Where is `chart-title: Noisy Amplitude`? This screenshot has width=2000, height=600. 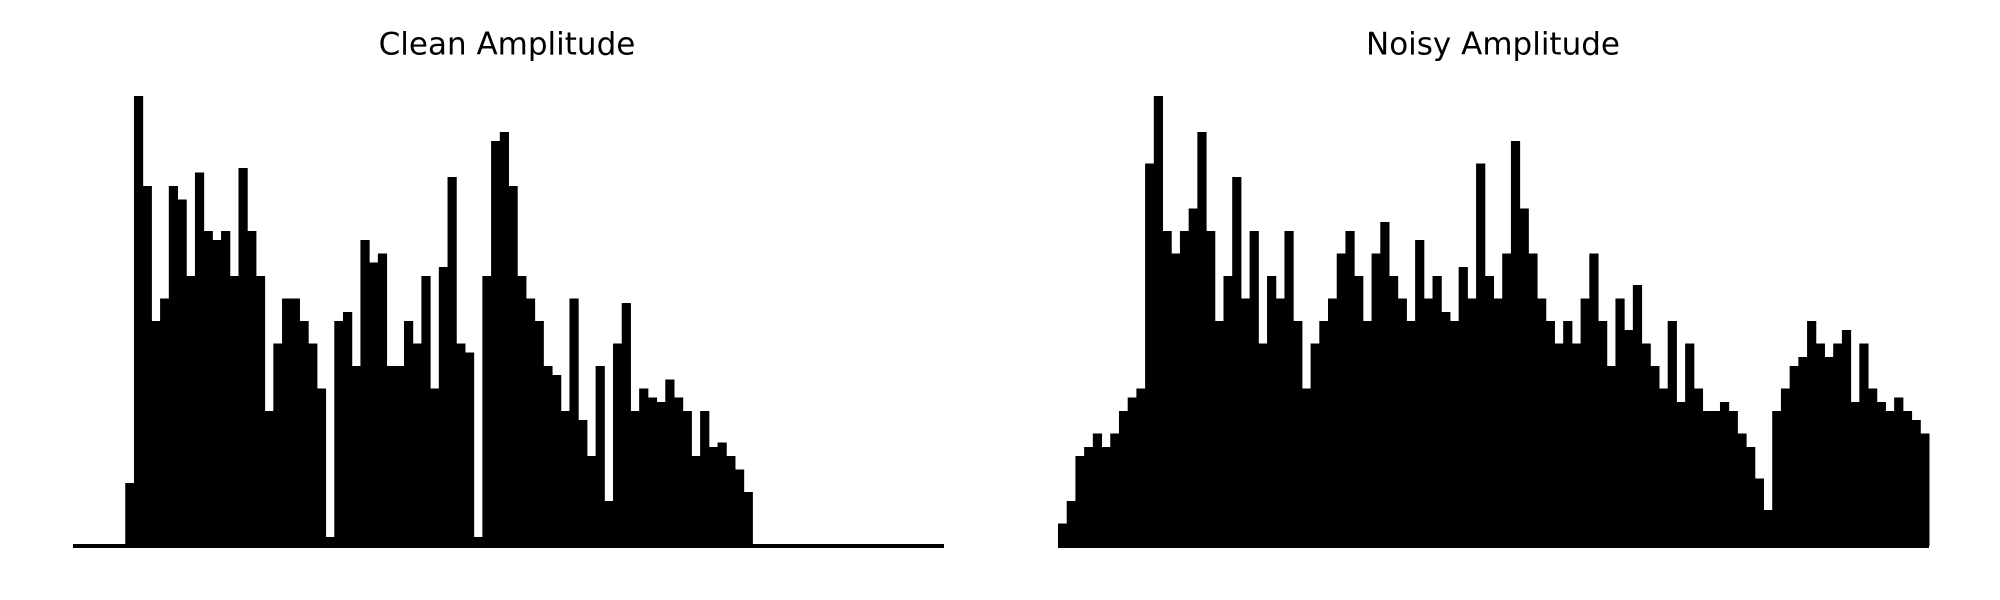
chart-title: Noisy Amplitude is located at coordinates (1493, 45).